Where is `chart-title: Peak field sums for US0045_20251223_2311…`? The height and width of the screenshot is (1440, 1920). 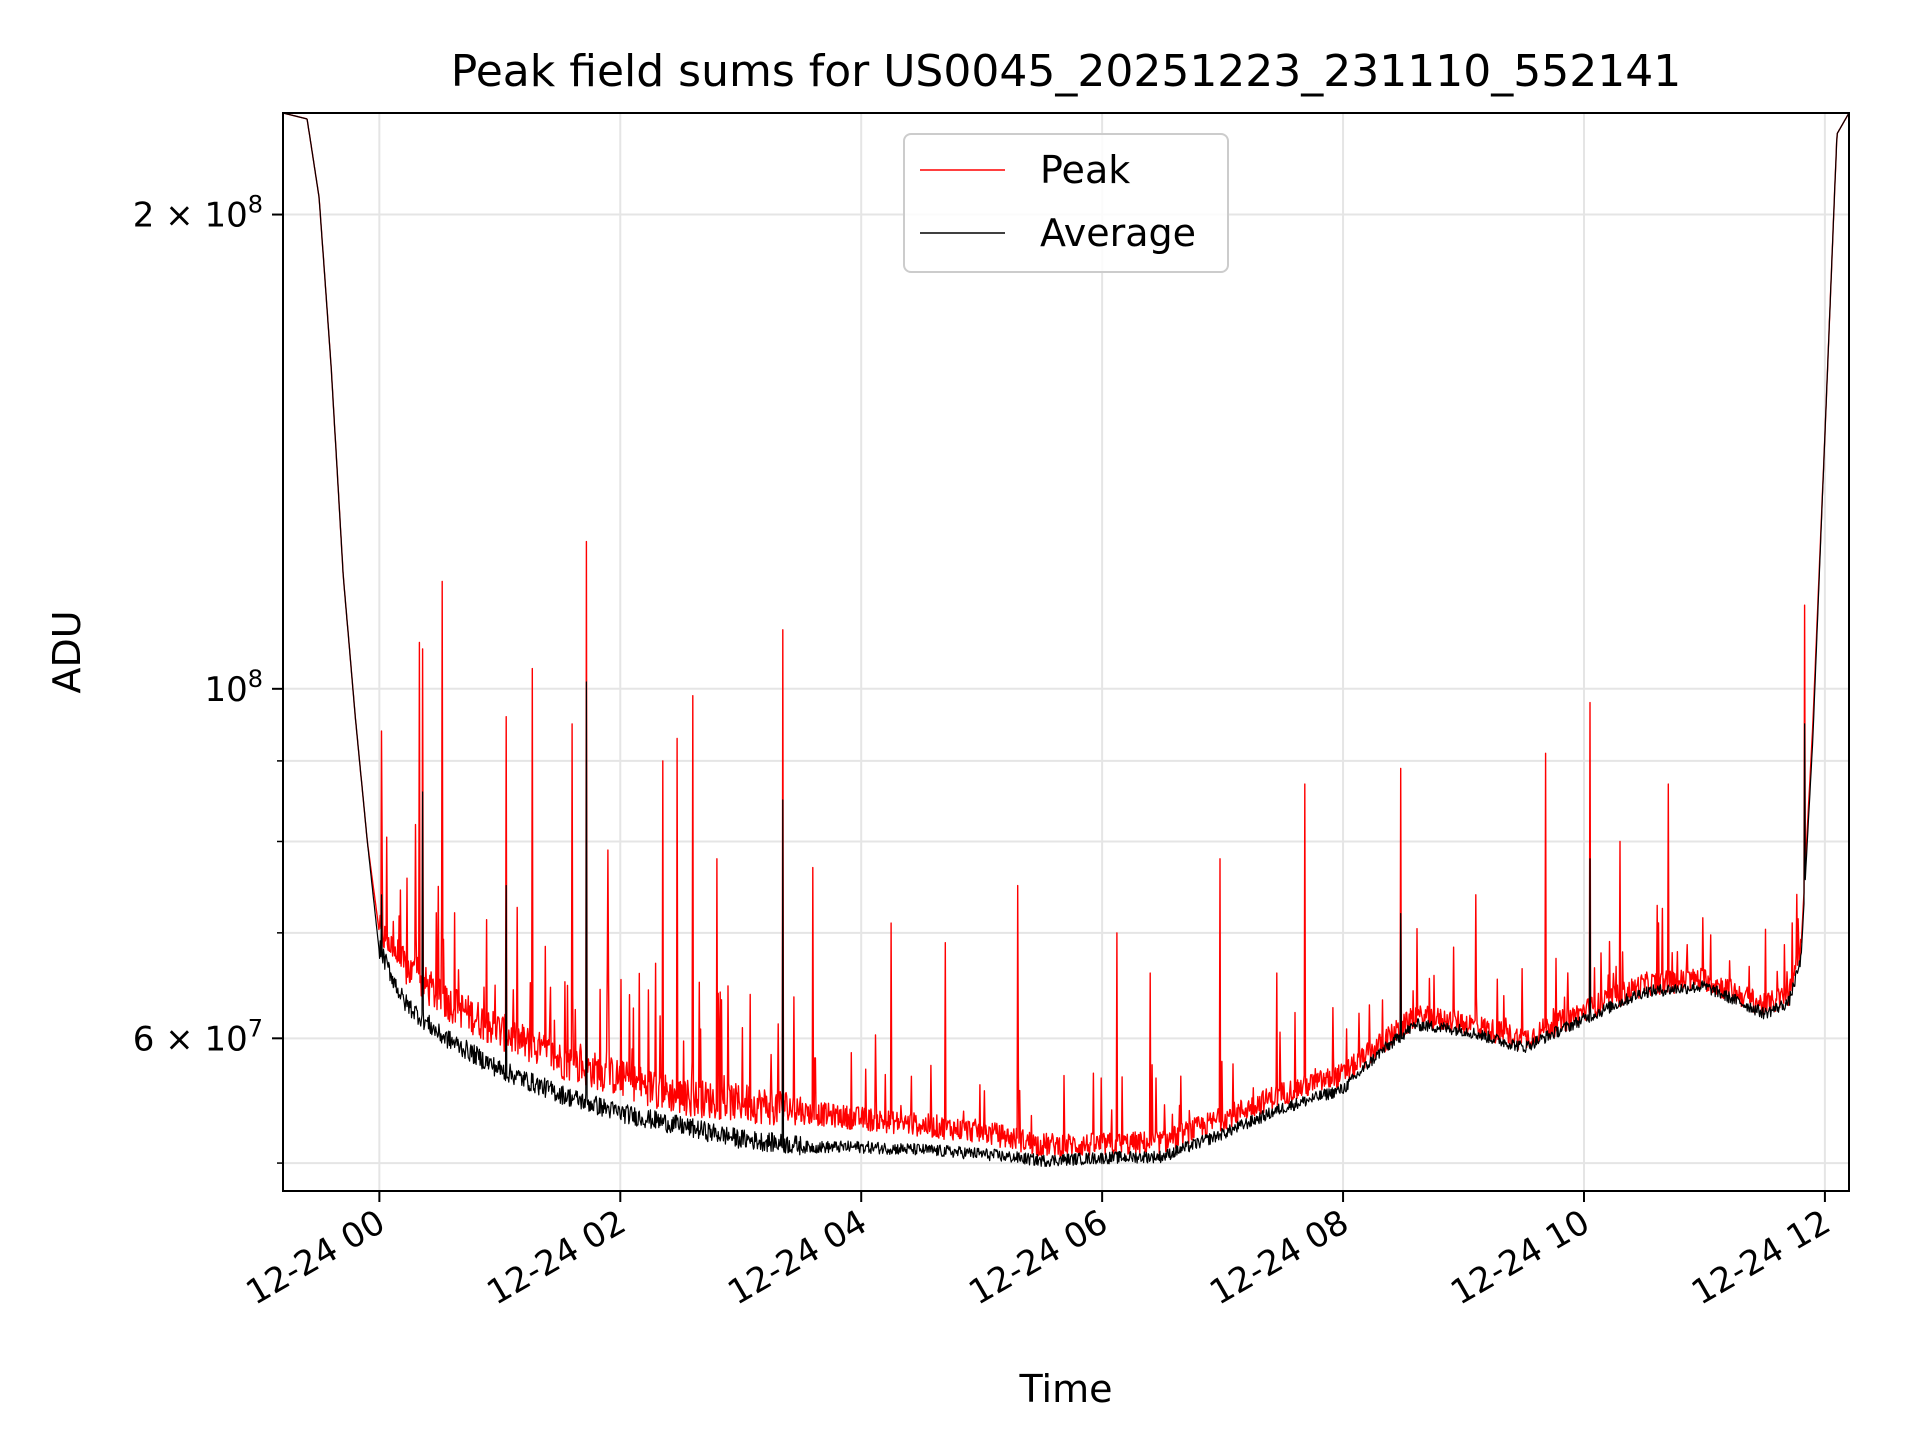
chart-title: Peak field sums for US0045_20251223_2311… is located at coordinates (1066, 71).